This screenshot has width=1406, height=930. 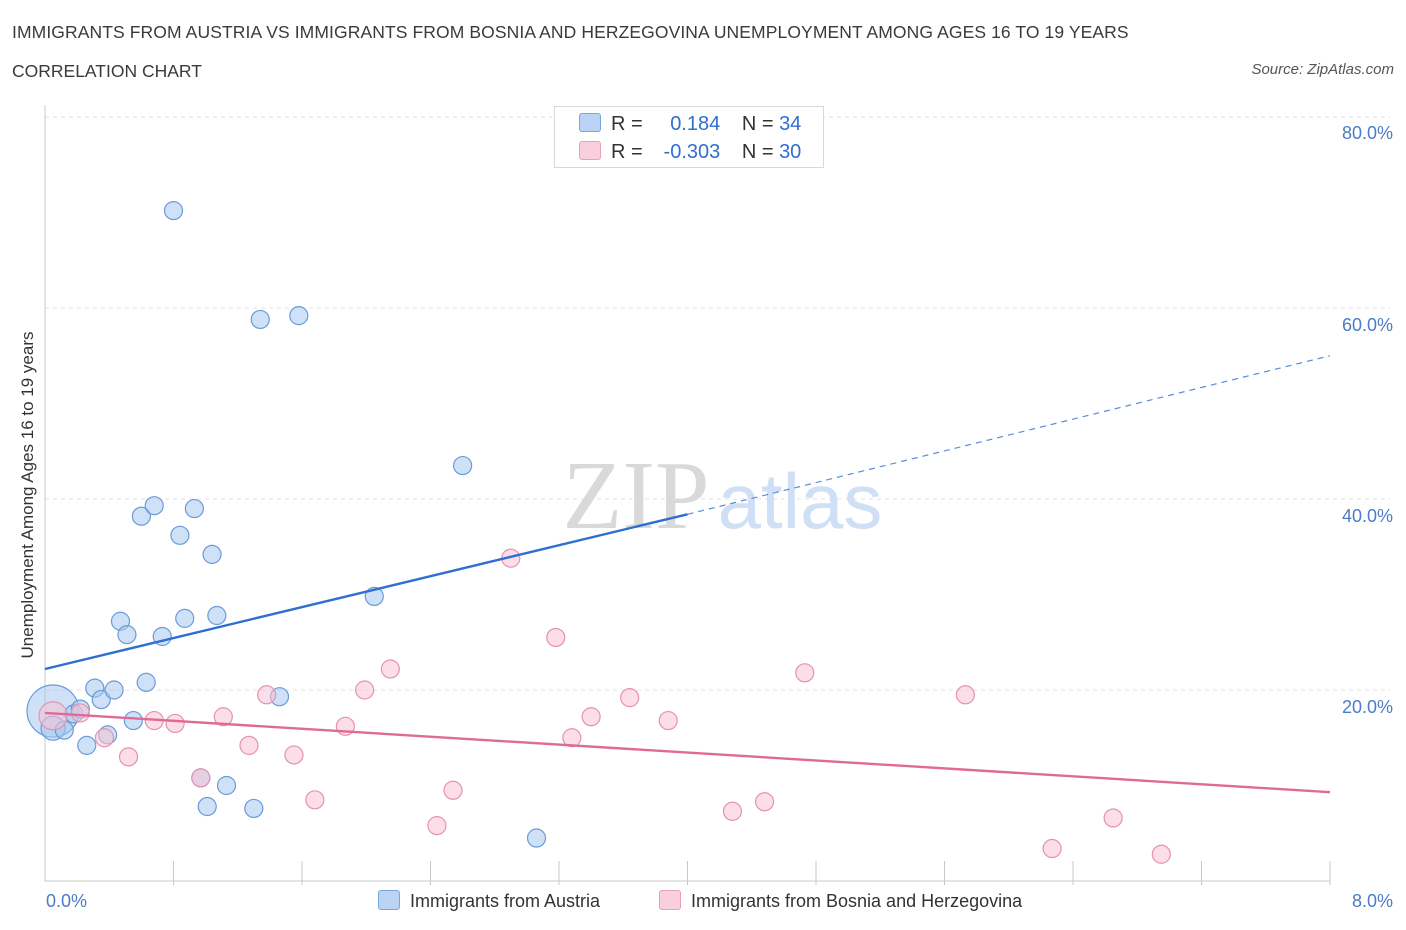 What do you see at coordinates (1367, 325) in the screenshot?
I see `y-tick-label-60: 60.0%` at bounding box center [1367, 325].